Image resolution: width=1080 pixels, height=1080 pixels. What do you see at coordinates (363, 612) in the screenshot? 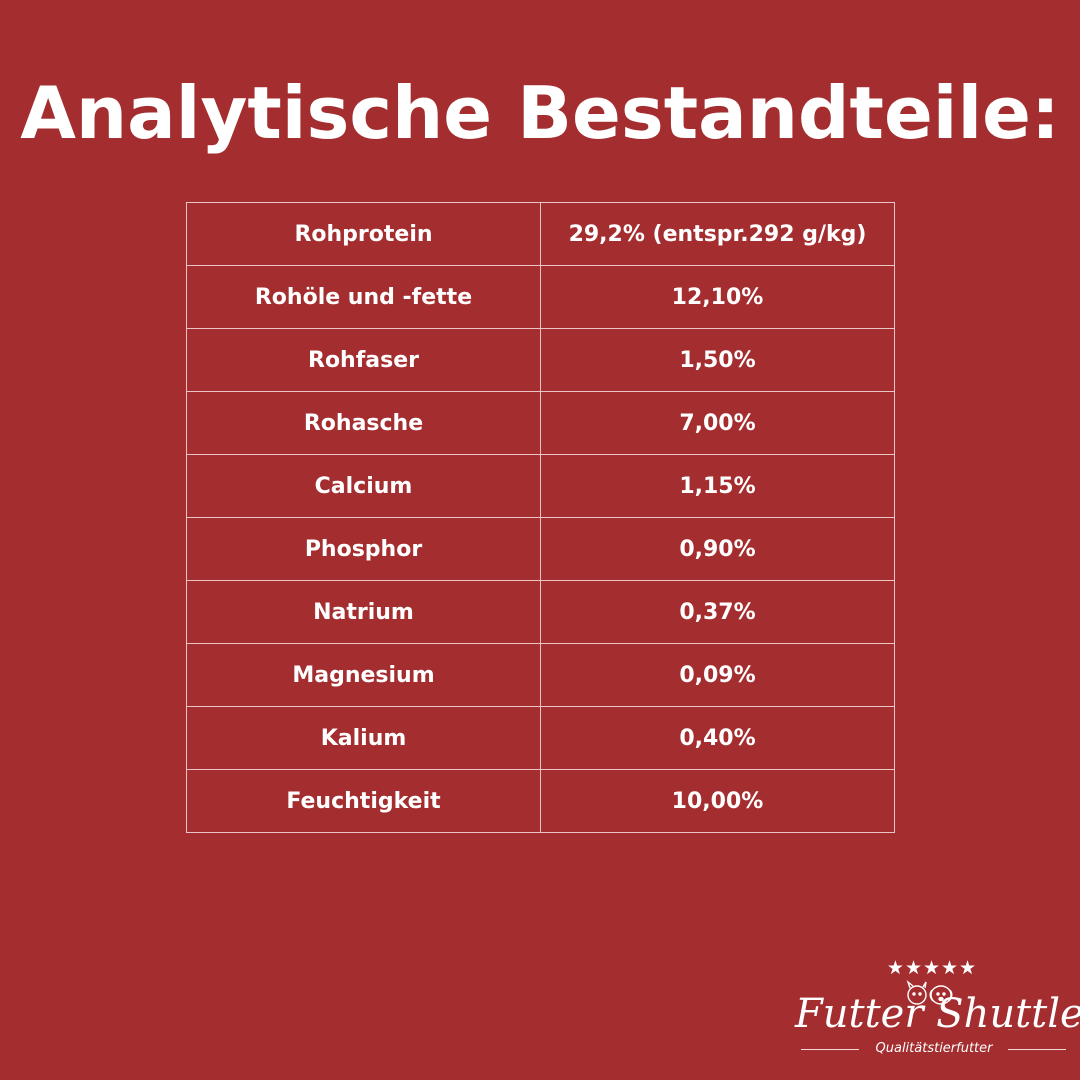
I see `nutrient-name: Natrium` at bounding box center [363, 612].